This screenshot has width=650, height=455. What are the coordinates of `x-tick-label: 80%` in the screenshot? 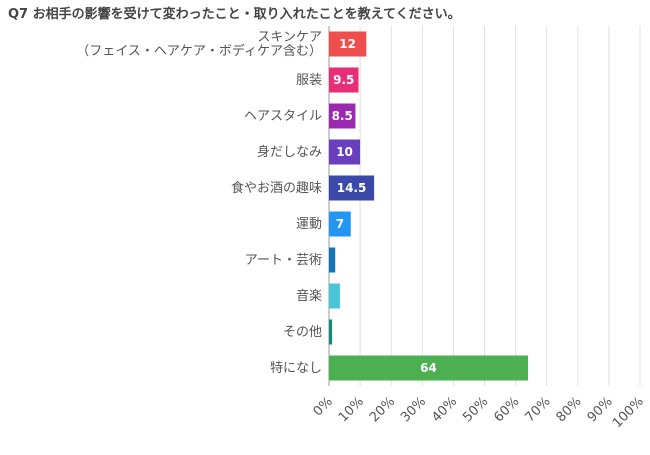 It's located at (569, 409).